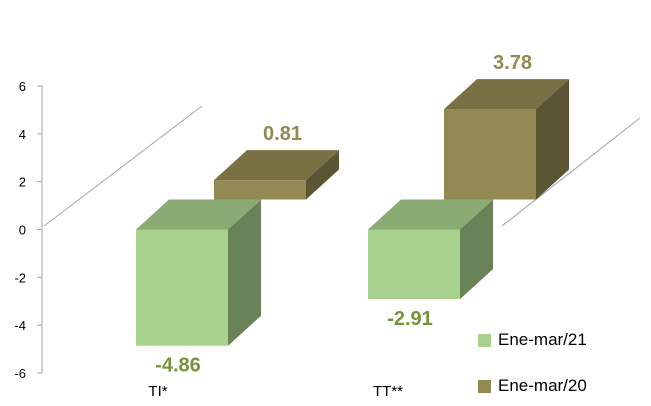 Image resolution: width=651 pixels, height=406 pixels. What do you see at coordinates (22, 134) in the screenshot?
I see `y-tick-label: 4` at bounding box center [22, 134].